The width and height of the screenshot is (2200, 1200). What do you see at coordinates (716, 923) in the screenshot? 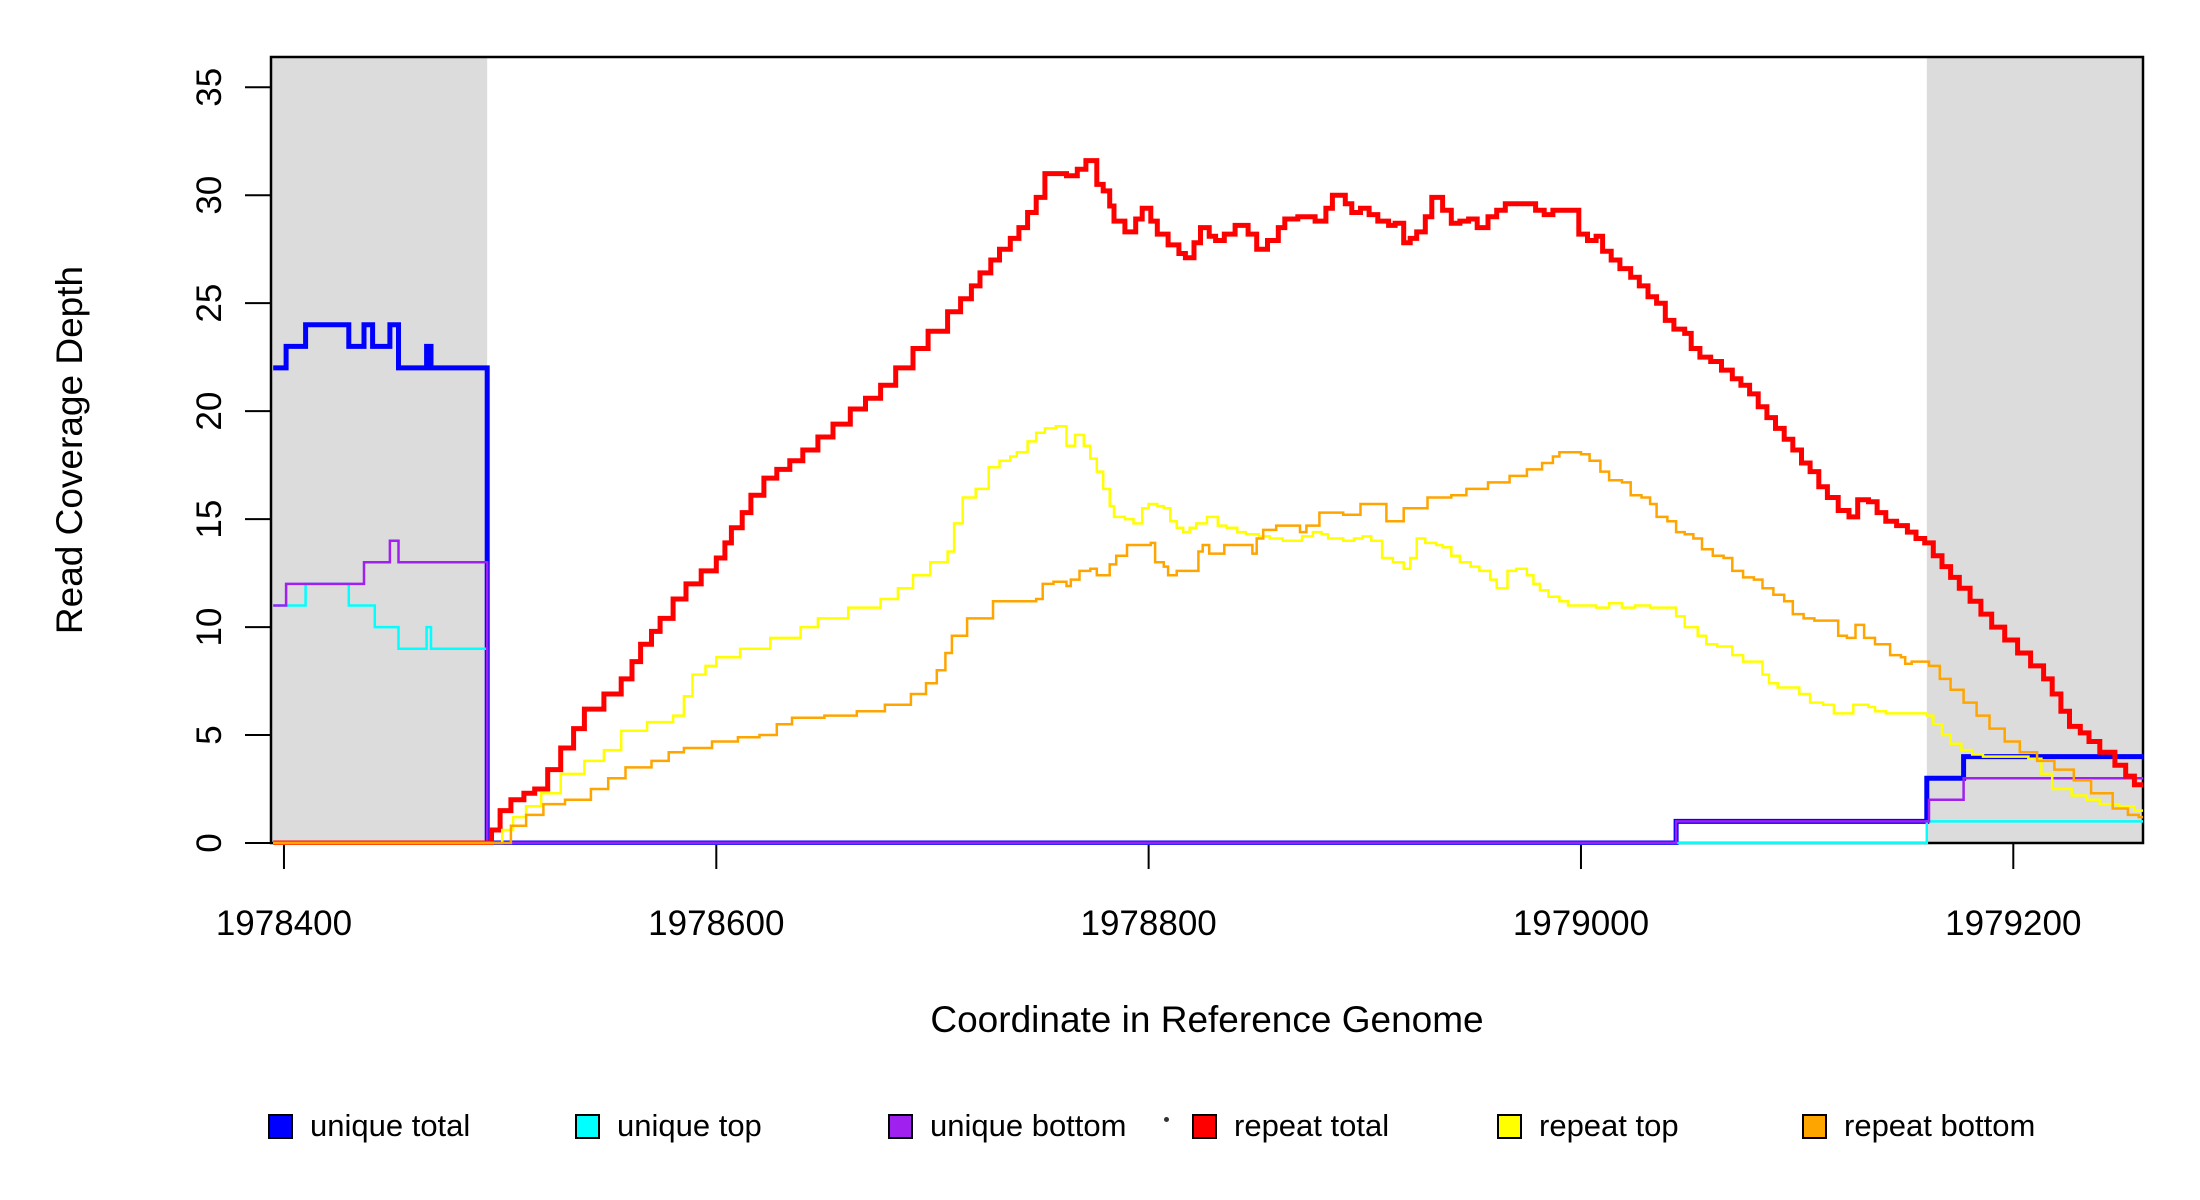
I see `x-tick-label: 1978600` at bounding box center [716, 923].